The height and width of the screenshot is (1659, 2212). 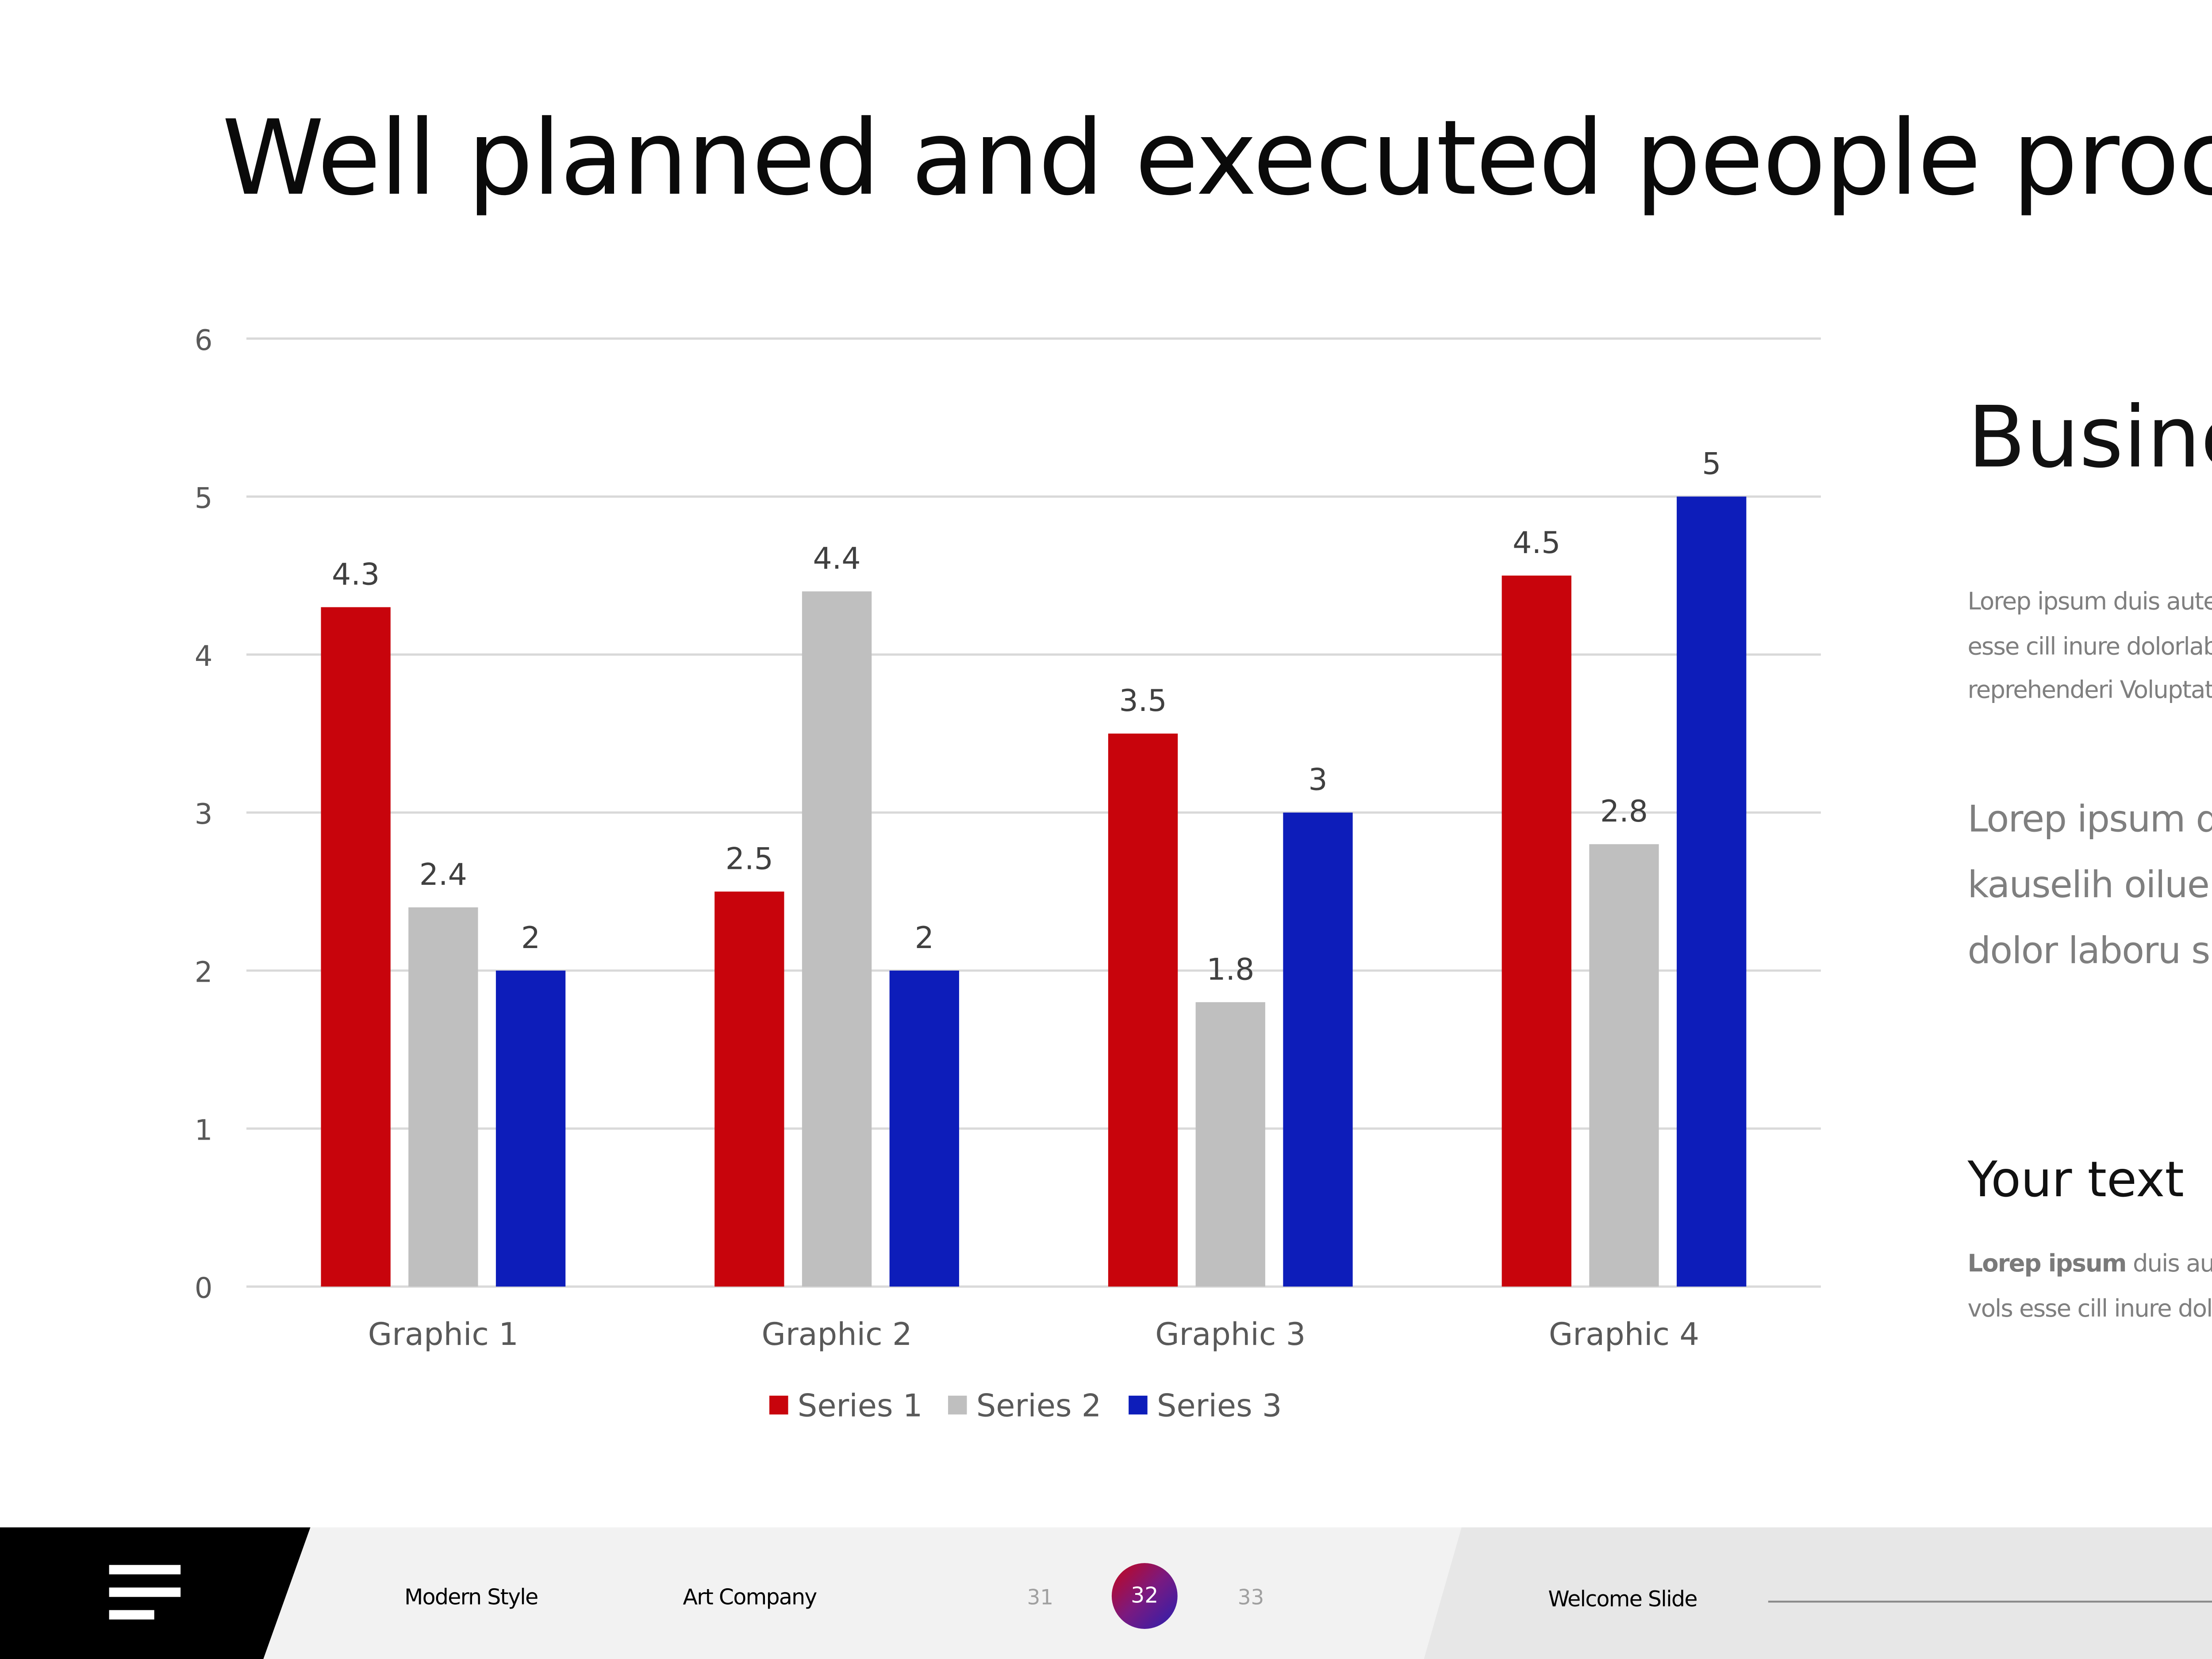 What do you see at coordinates (204, 1131) in the screenshot?
I see `y-tick-label: 1` at bounding box center [204, 1131].